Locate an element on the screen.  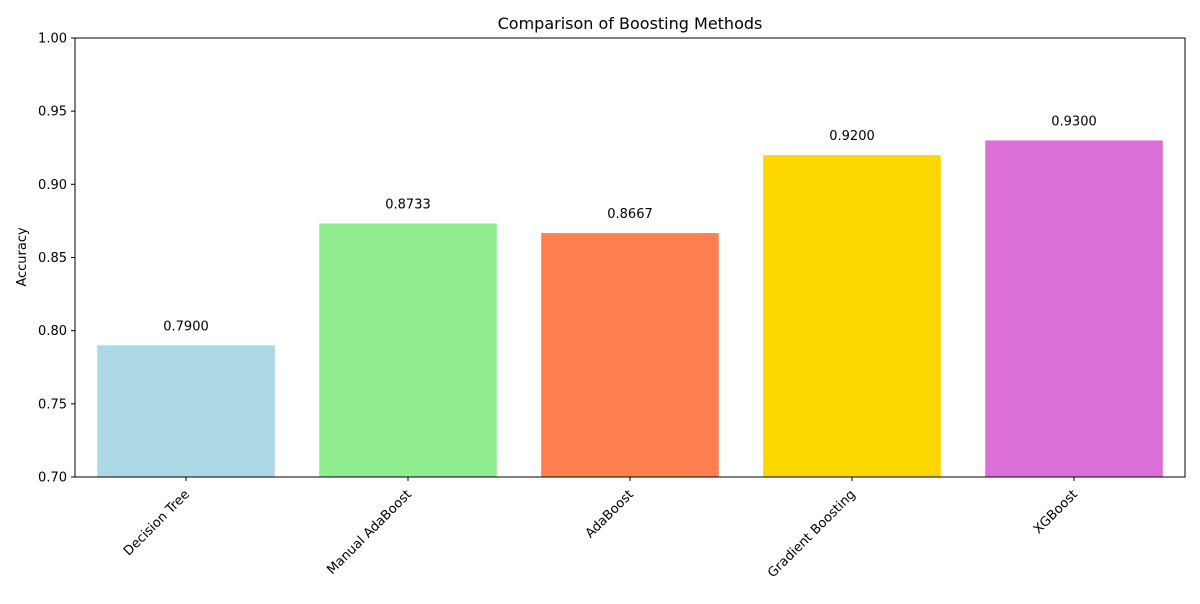
y-axis: 0.70 0.75 0.80 0.85 0.90 0.95 1.00 is located at coordinates (56, 259).